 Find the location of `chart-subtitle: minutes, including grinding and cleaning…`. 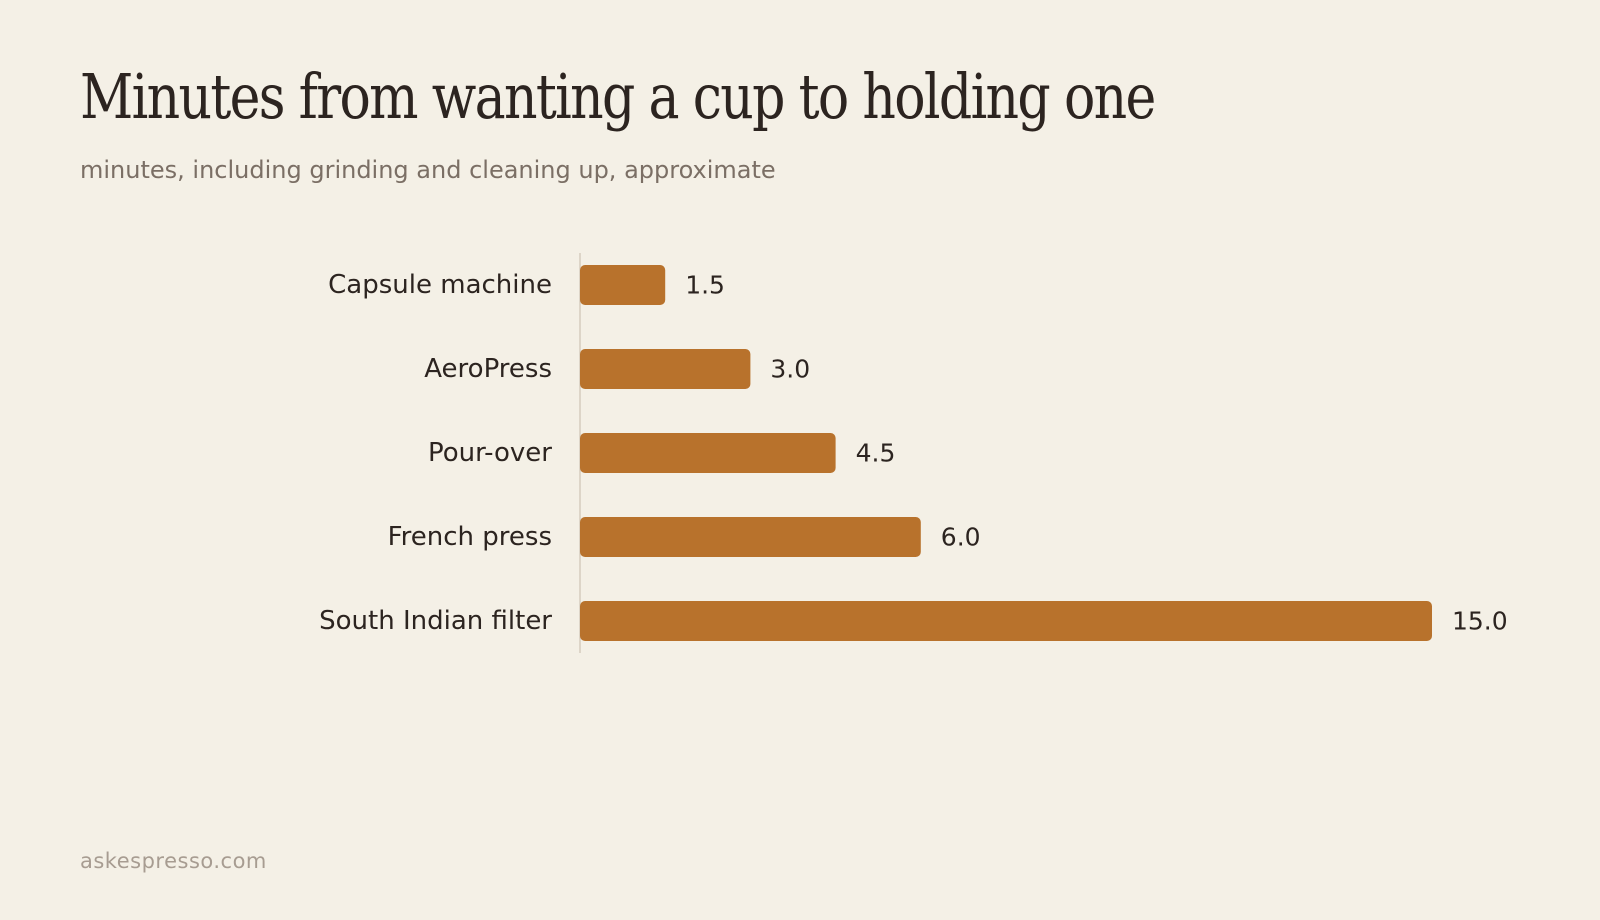

chart-subtitle: minutes, including grinding and cleaning… is located at coordinates (428, 170).